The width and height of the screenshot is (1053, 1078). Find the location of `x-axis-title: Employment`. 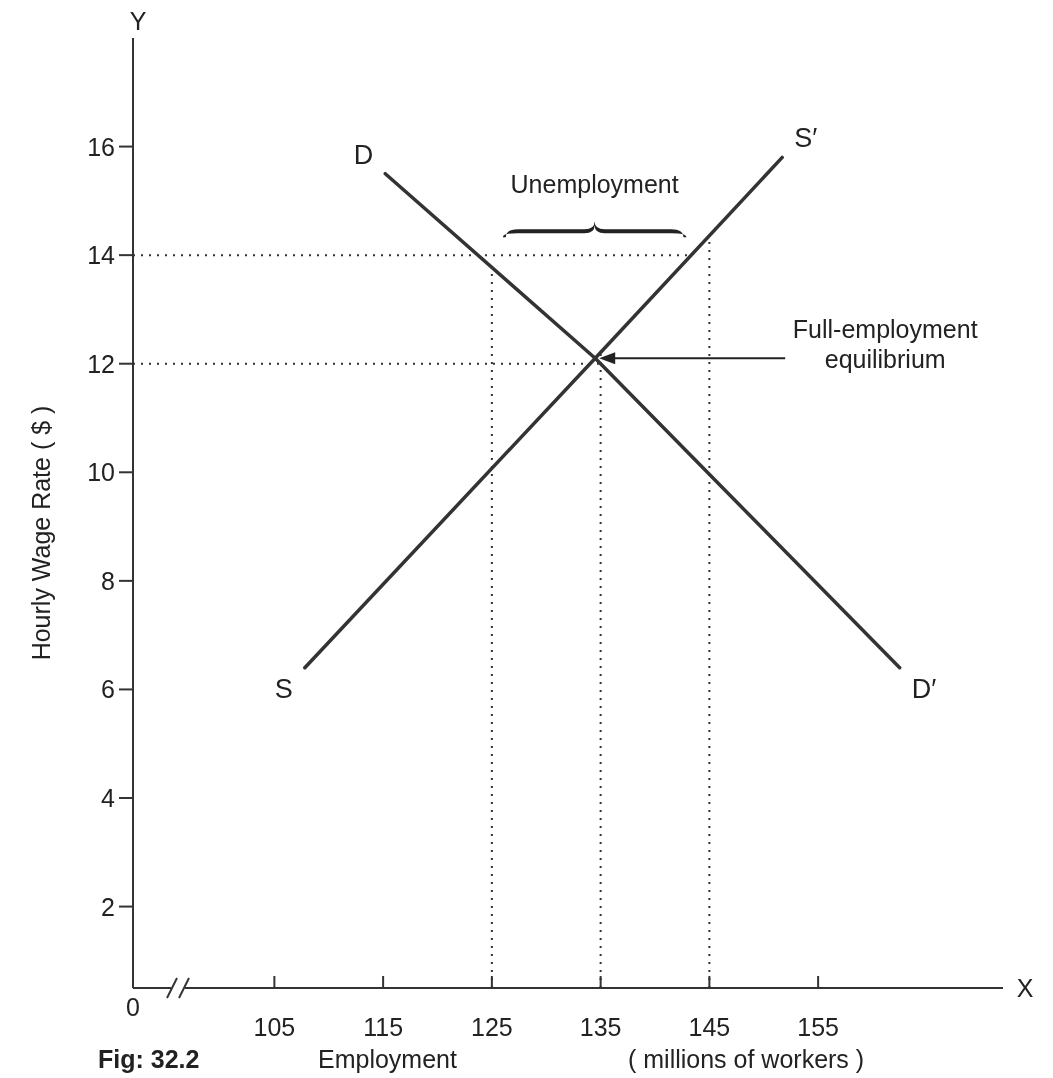

x-axis-title: Employment is located at coordinates (387, 1059).